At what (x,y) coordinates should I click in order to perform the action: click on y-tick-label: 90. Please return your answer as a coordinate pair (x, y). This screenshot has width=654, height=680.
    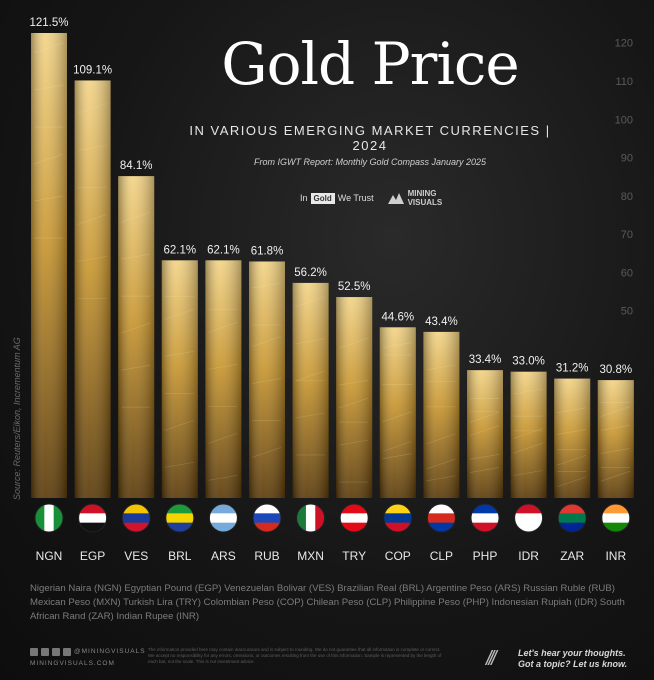
    Looking at the image, I should click on (627, 159).